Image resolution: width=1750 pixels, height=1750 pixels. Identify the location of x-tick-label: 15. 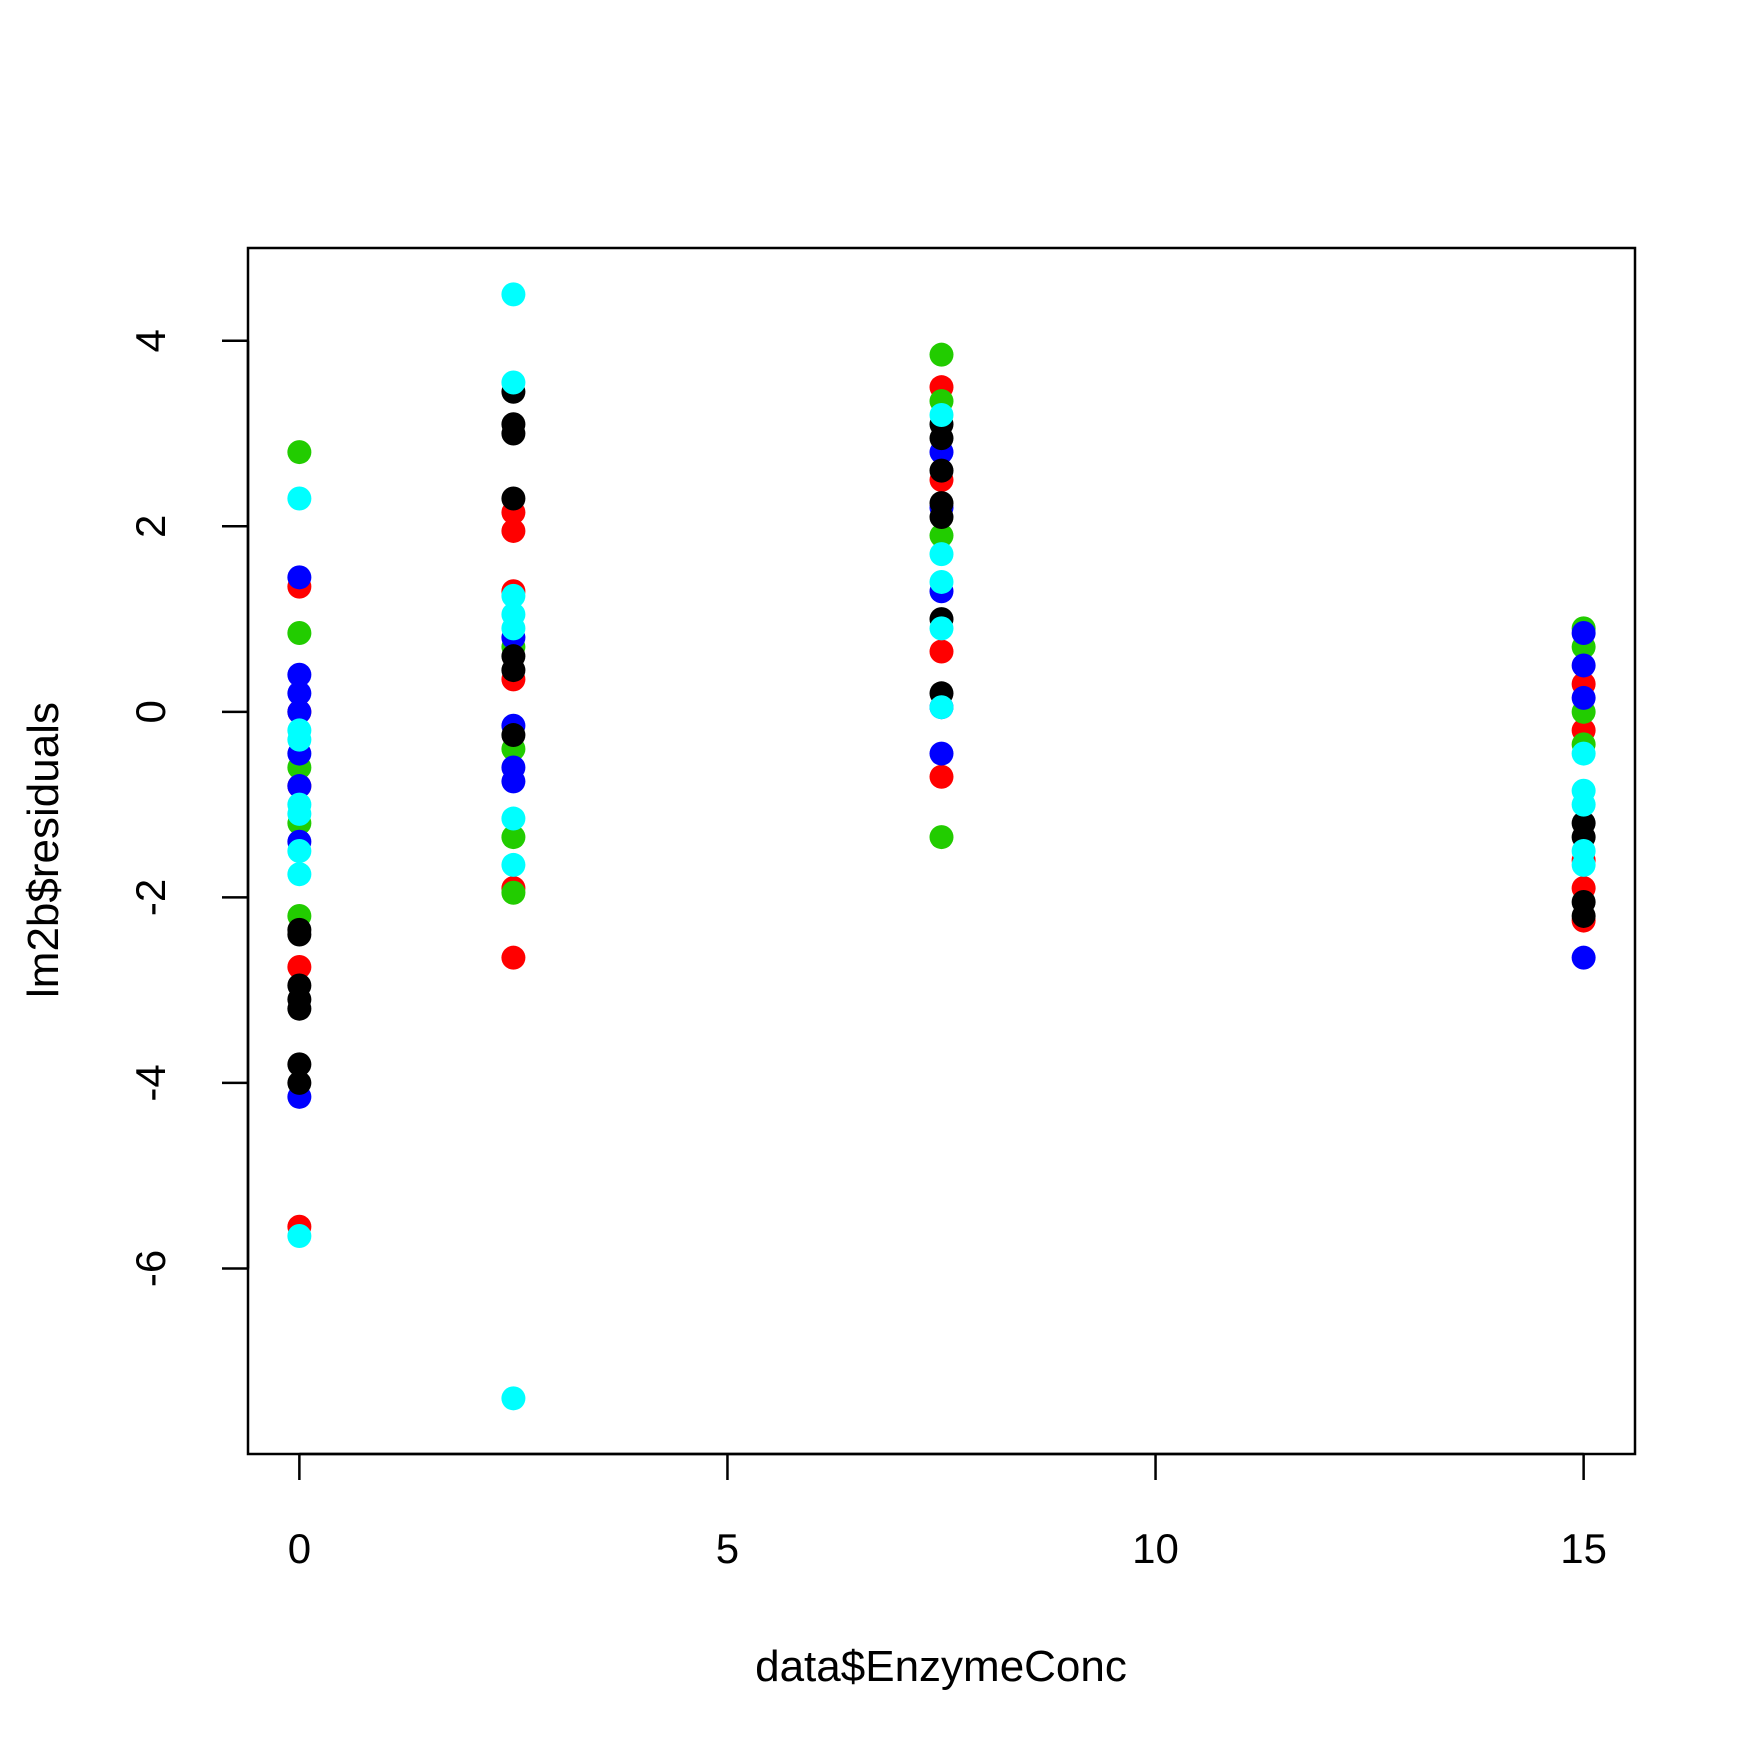
(1583, 1548).